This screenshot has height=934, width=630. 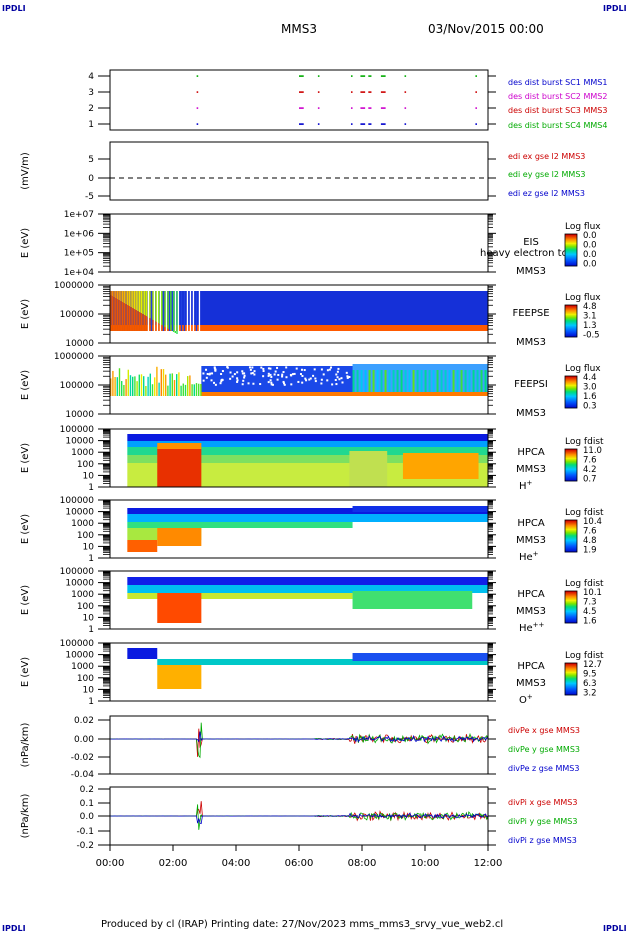 I want to click on legend-entry-divpe: divPe x gse MMS3, so click(x=544, y=730).